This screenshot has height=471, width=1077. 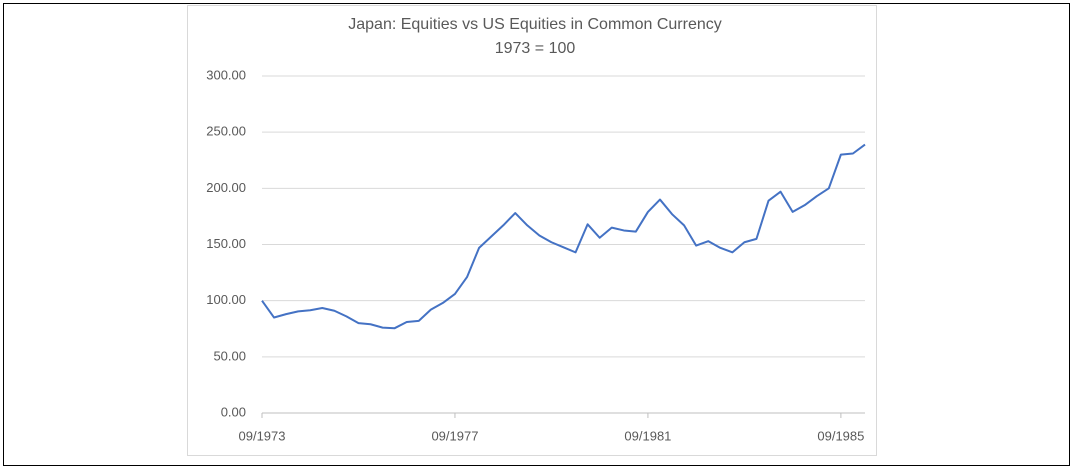 I want to click on x-tick-label: 09/1985, so click(x=840, y=435).